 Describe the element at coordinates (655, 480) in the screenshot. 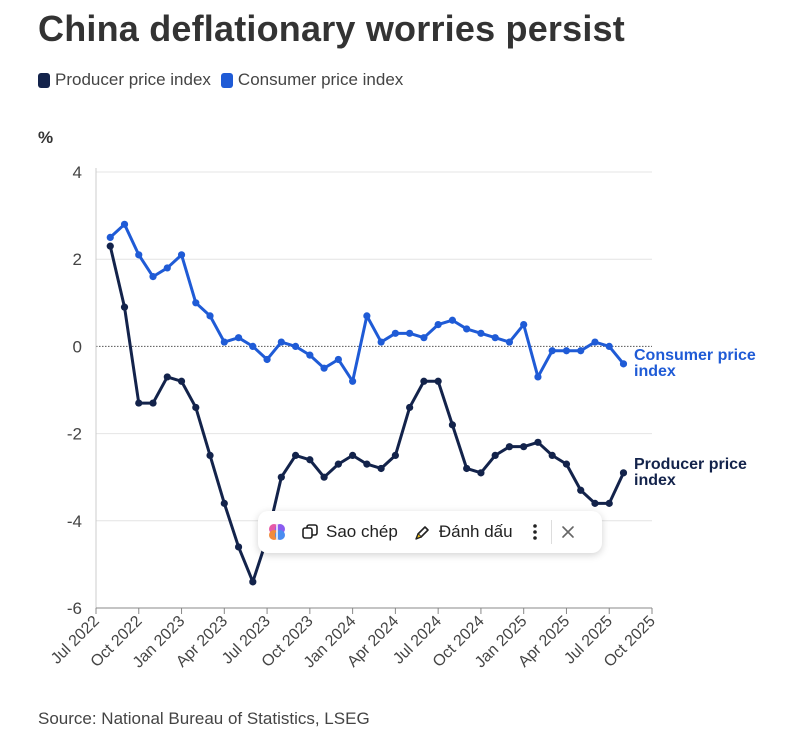

I see `end-label-ppi: index` at that location.